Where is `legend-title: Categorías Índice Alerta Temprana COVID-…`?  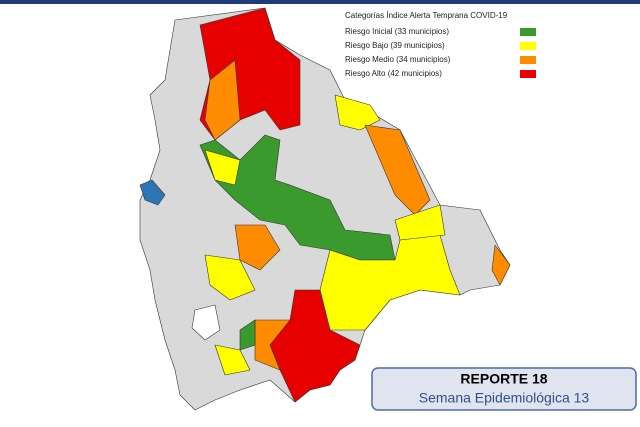 legend-title: Categorías Índice Alerta Temprana COVID-… is located at coordinates (426, 15).